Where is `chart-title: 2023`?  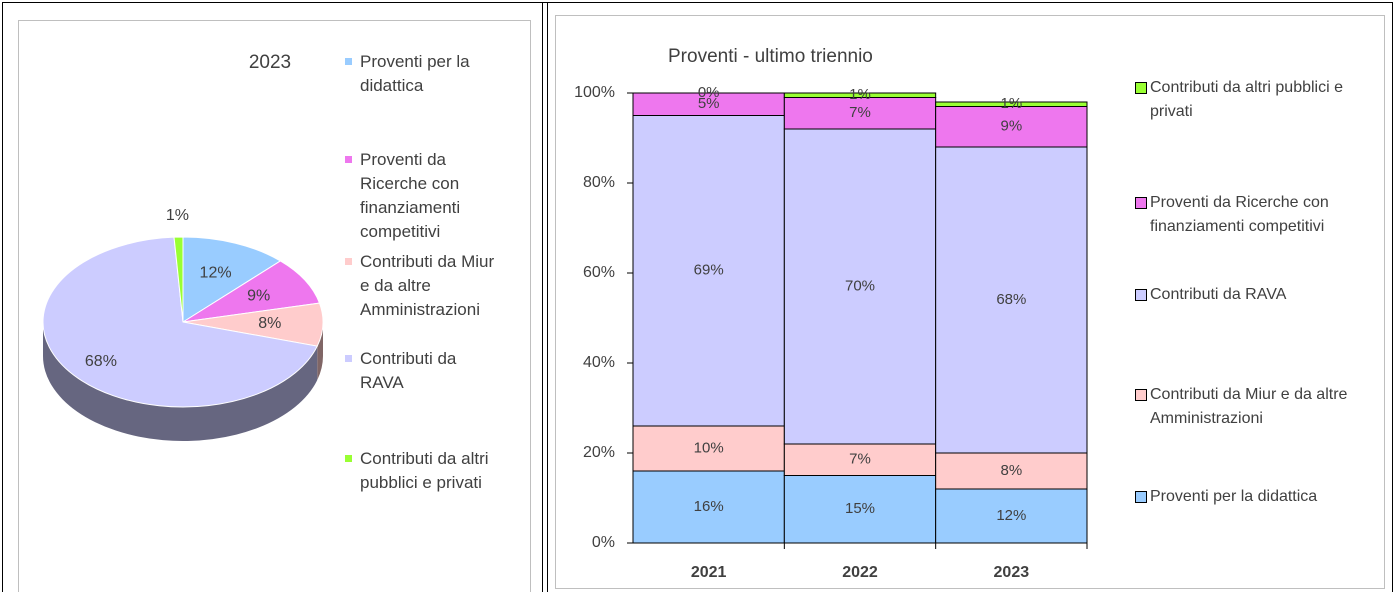
chart-title: 2023 is located at coordinates (270, 62).